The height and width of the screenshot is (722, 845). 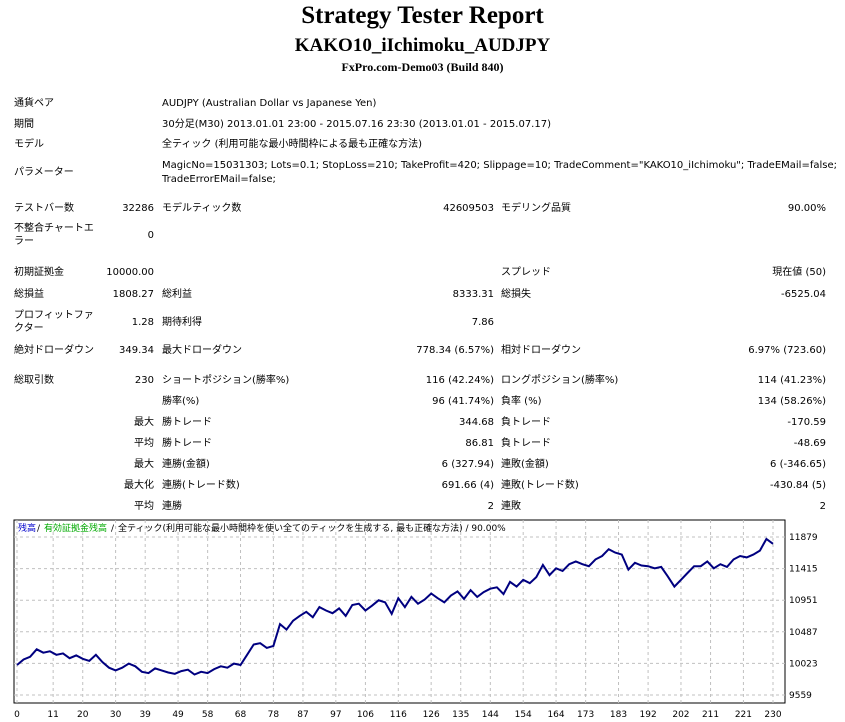 I want to click on deposit-value: 10000.00, so click(x=130, y=272).